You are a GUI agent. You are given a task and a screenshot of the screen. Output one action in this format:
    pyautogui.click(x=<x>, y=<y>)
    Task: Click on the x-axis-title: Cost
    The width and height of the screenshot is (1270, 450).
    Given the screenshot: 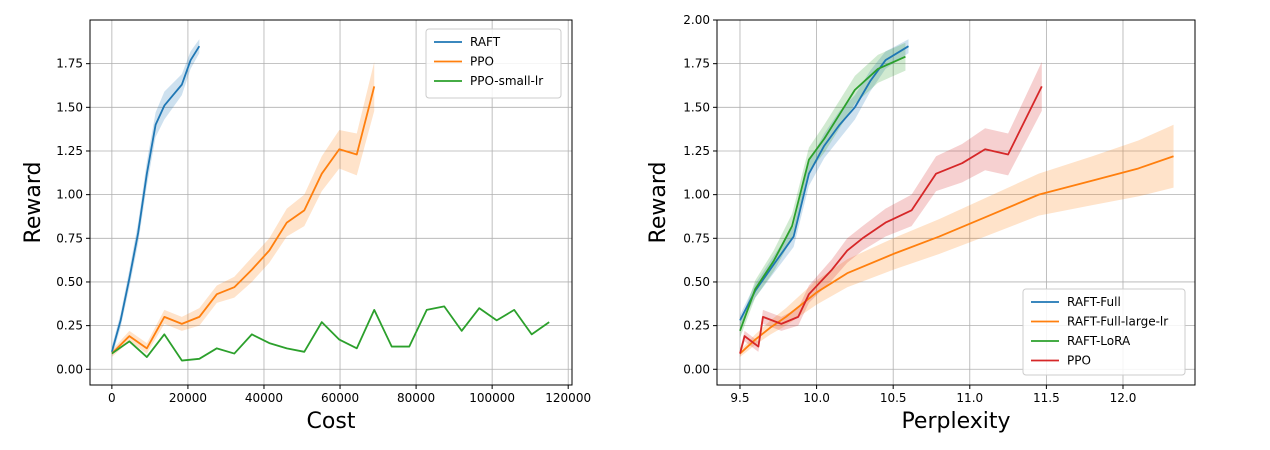 What is the action you would take?
    pyautogui.click(x=331, y=421)
    